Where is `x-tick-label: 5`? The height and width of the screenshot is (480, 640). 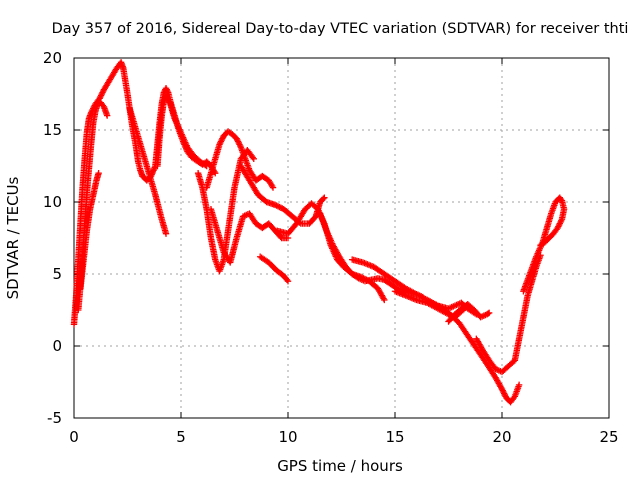 x-tick-label: 5 is located at coordinates (181, 437).